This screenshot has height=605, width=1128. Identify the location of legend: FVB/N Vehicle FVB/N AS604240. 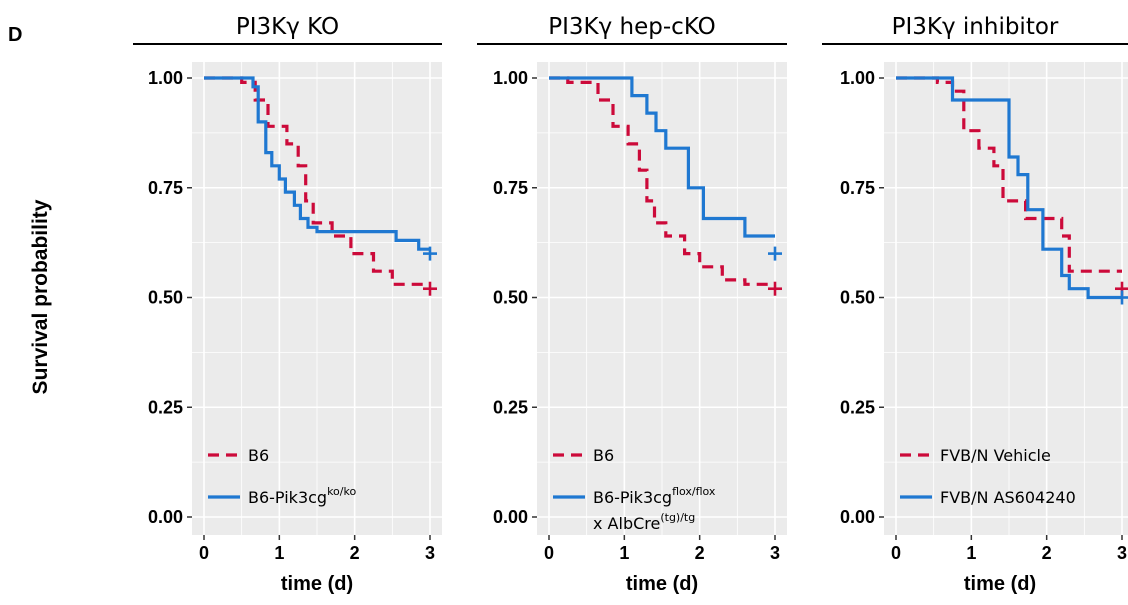
(988, 476).